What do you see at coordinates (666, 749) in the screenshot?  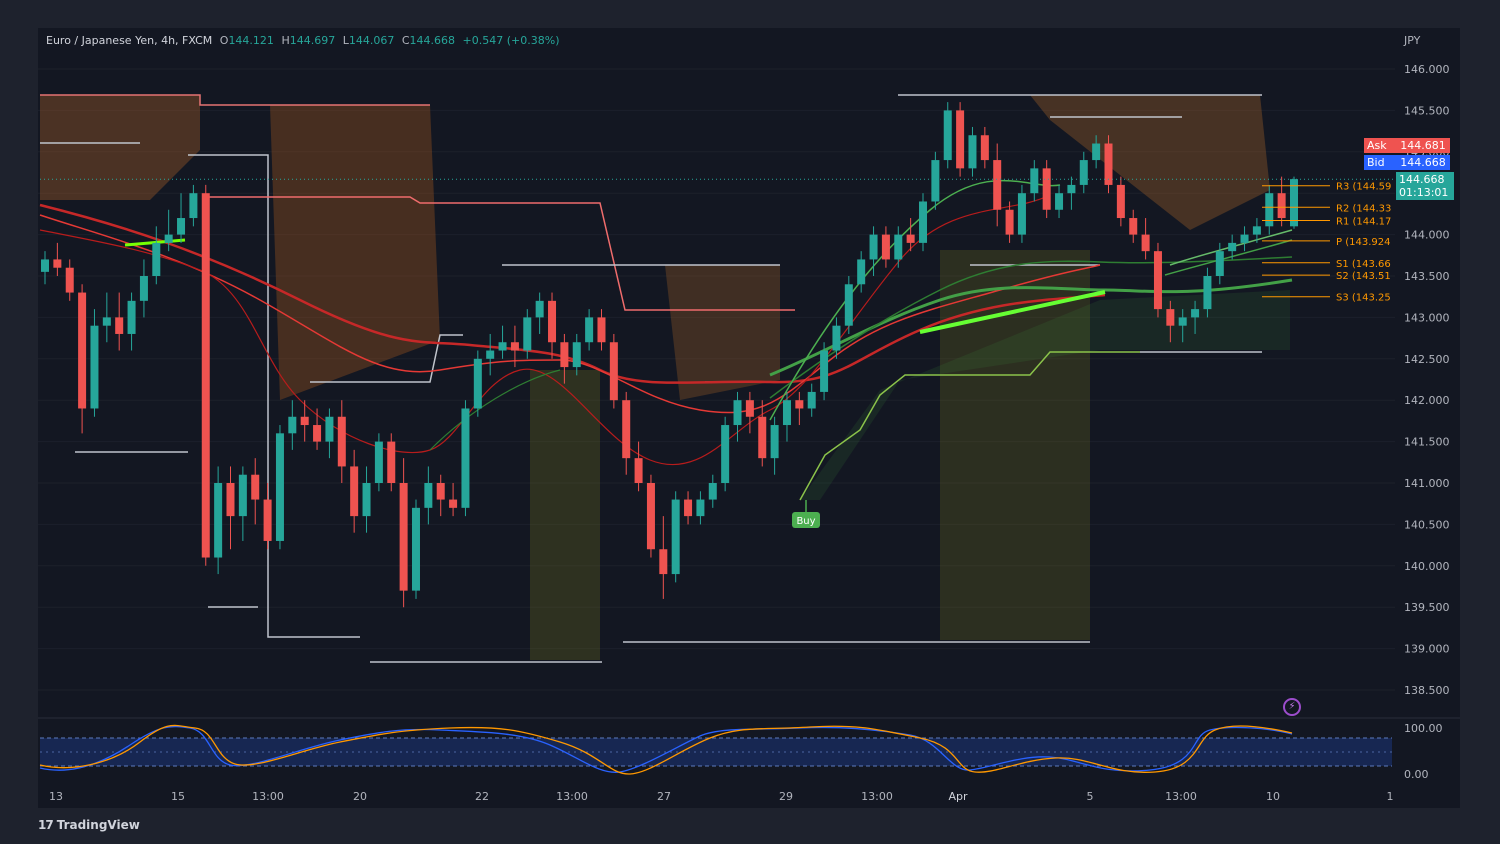 I see `oscillator-d-line` at bounding box center [666, 749].